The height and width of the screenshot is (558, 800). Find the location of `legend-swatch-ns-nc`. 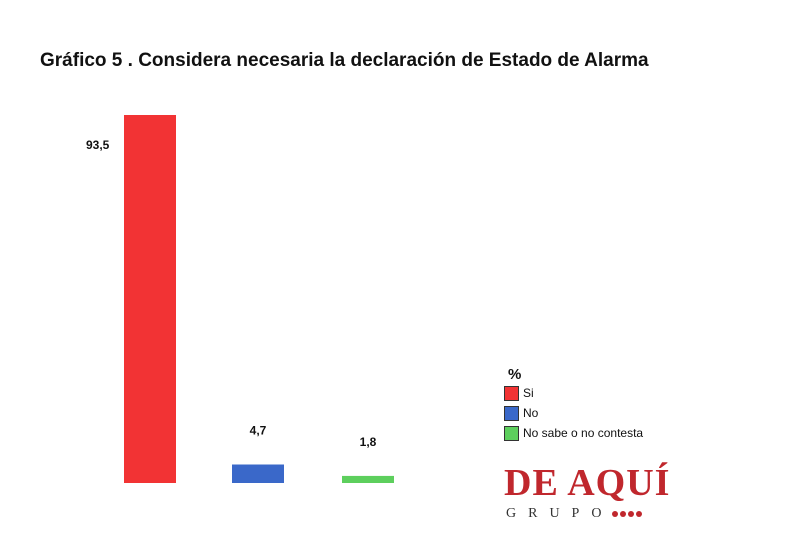

legend-swatch-ns-nc is located at coordinates (511, 433).